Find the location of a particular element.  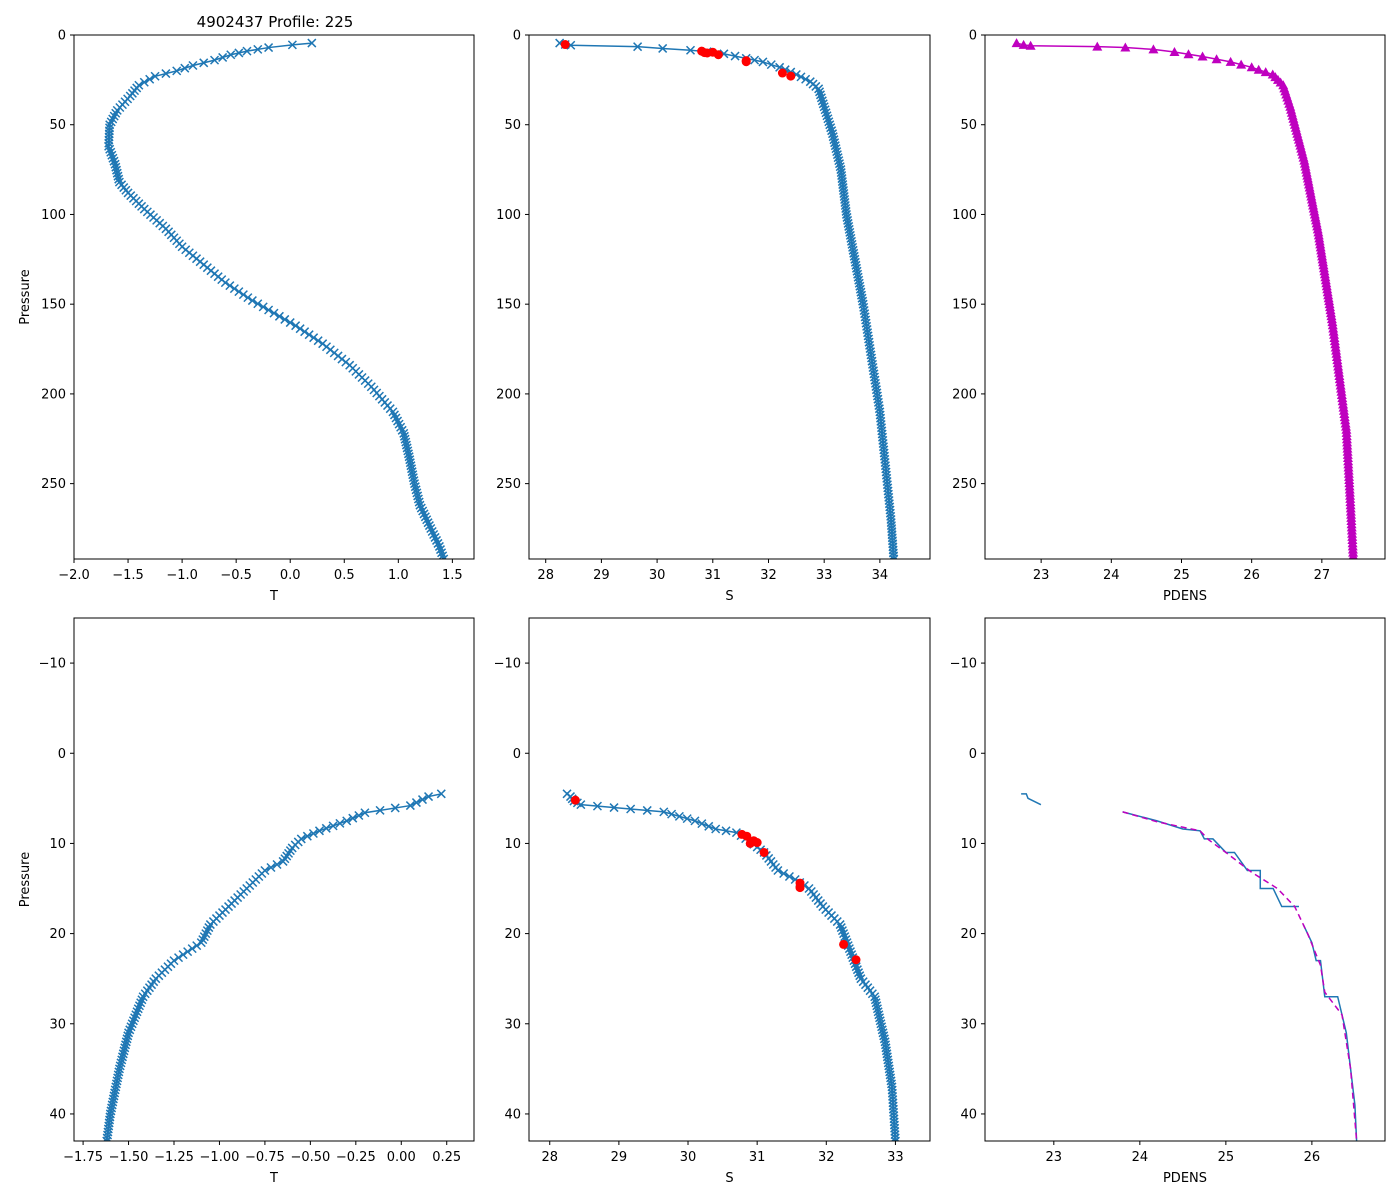

y-tick-label: 200 is located at coordinates (53, 394).